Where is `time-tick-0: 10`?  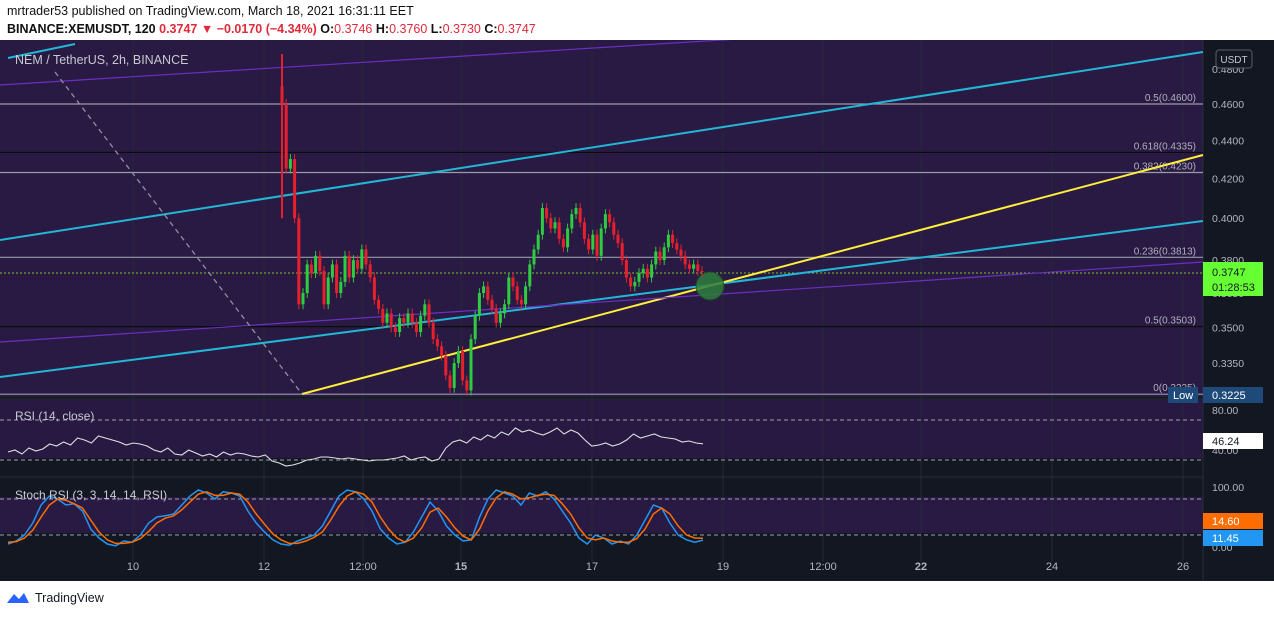 time-tick-0: 10 is located at coordinates (133, 567).